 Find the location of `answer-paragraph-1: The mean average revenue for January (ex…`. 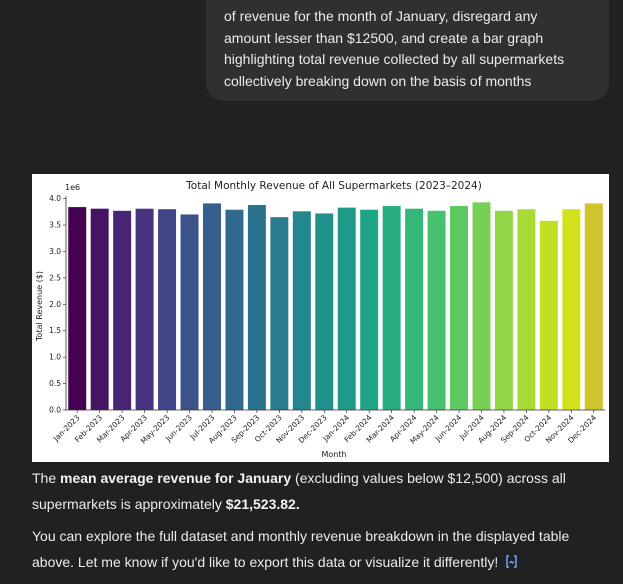

answer-paragraph-1: The mean average revenue for January (ex… is located at coordinates (317, 491).